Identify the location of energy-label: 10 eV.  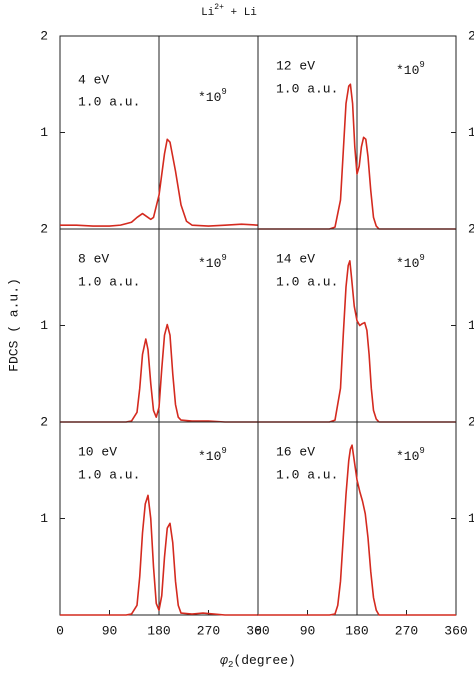
(97, 451).